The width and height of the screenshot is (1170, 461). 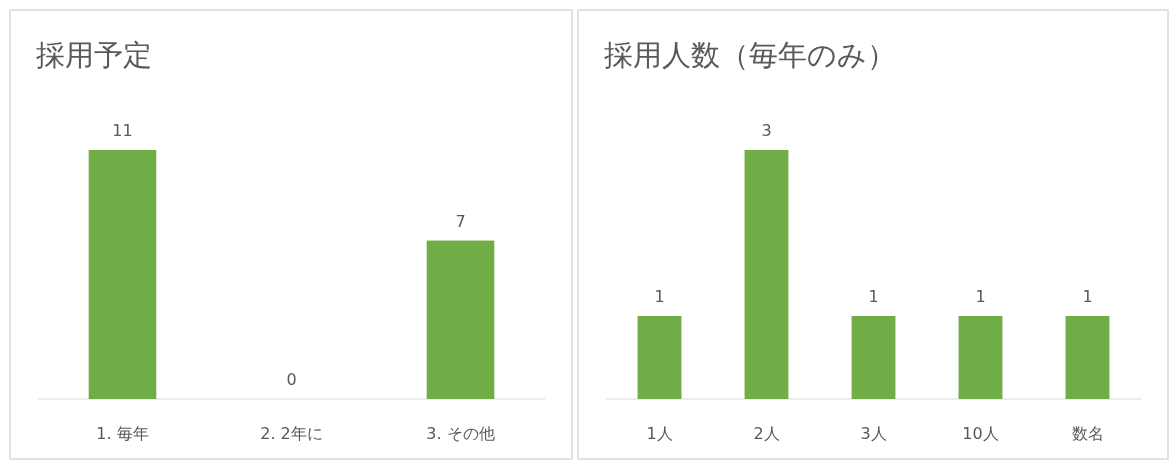 What do you see at coordinates (291, 433) in the screenshot?
I see `x-tick-label: 2. 2年に` at bounding box center [291, 433].